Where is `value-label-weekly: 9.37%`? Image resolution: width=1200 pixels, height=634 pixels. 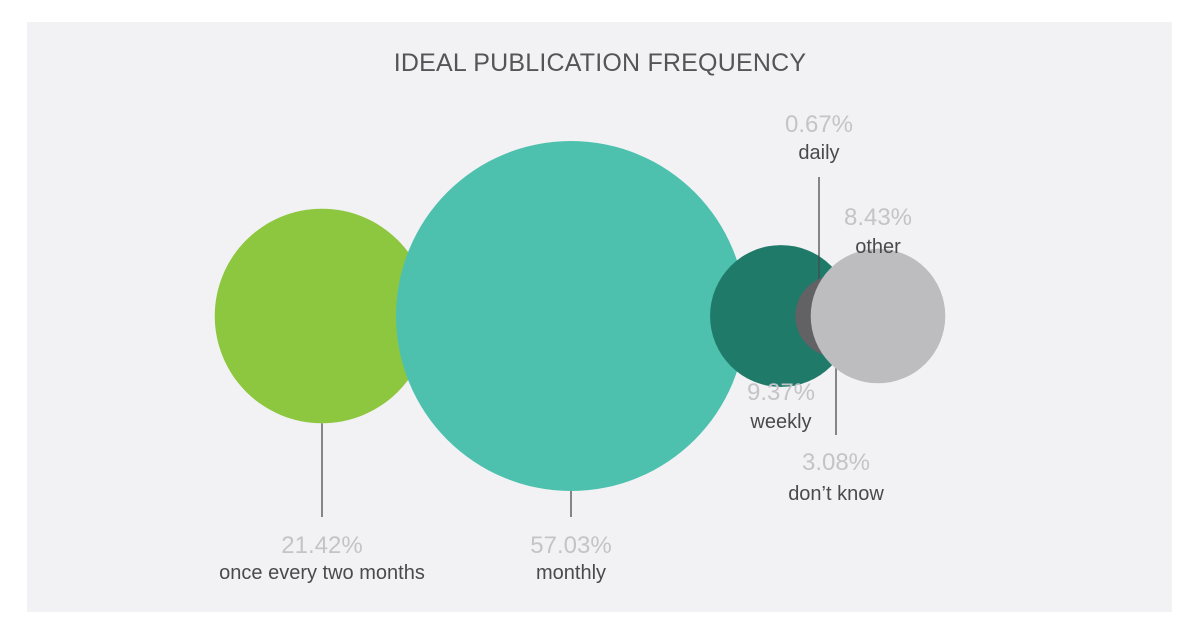
value-label-weekly: 9.37% is located at coordinates (781, 392).